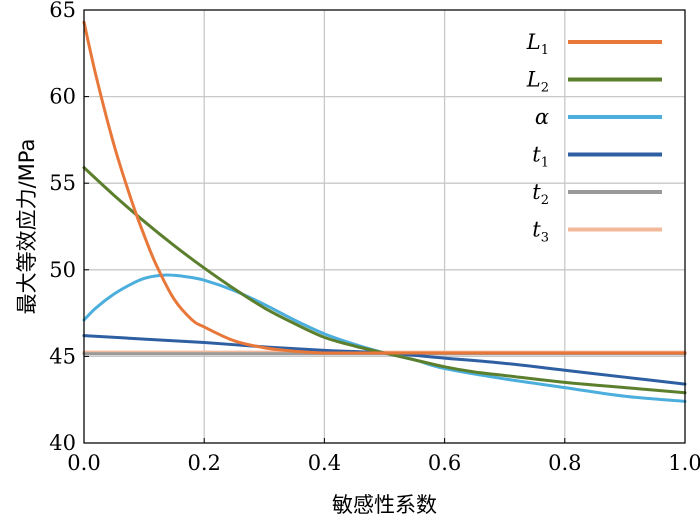 The width and height of the screenshot is (700, 521). Describe the element at coordinates (62, 270) in the screenshot. I see `y-tick-label: 50` at that location.